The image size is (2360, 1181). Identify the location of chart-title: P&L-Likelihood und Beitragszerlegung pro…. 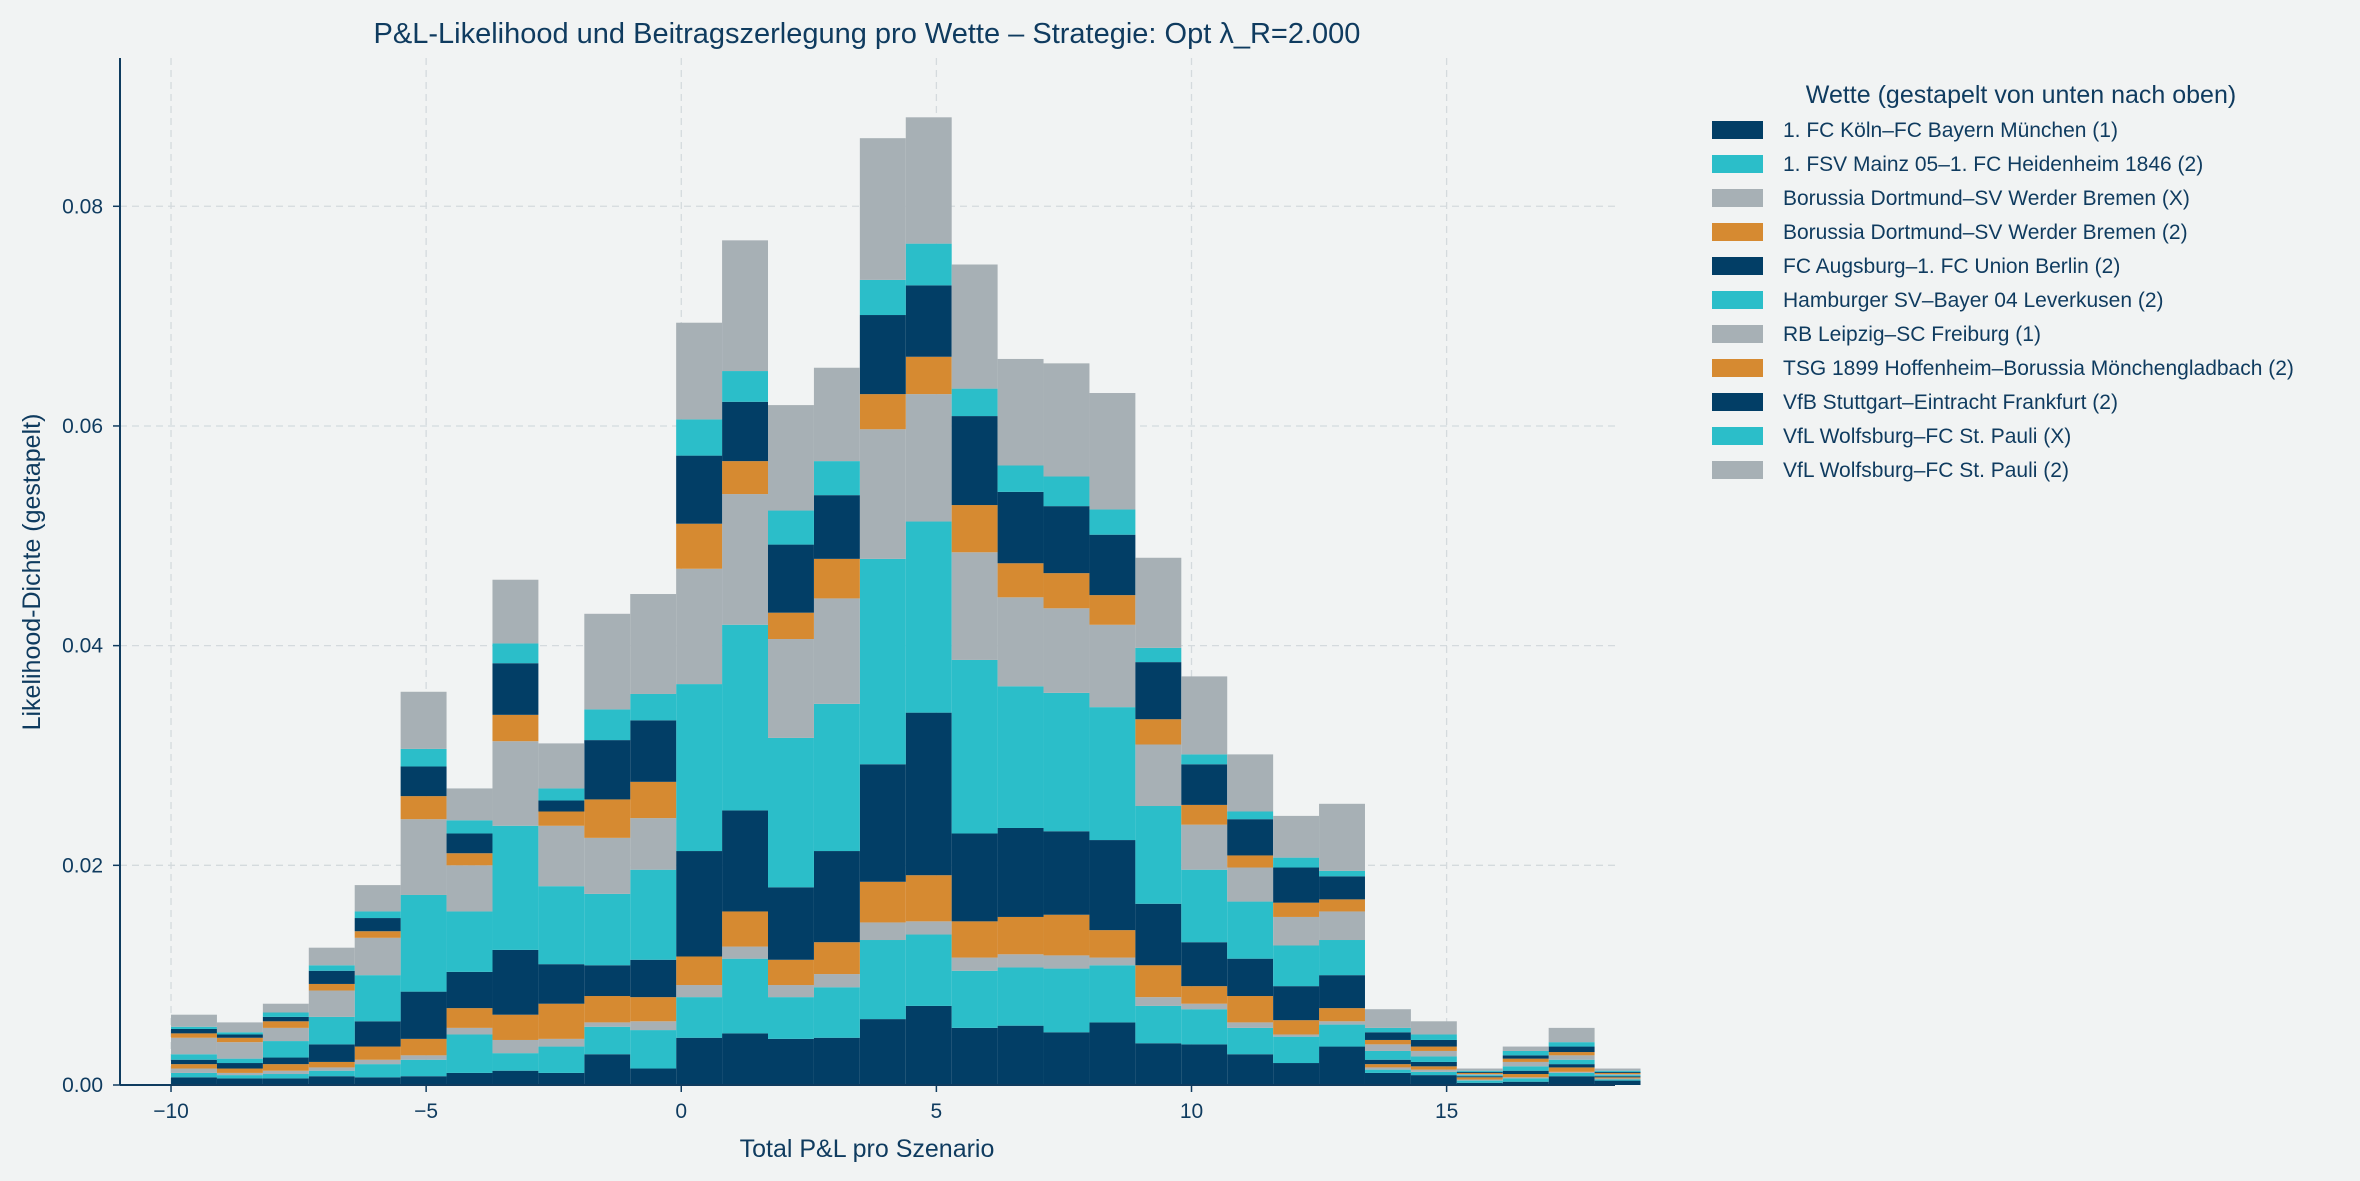
(867, 34).